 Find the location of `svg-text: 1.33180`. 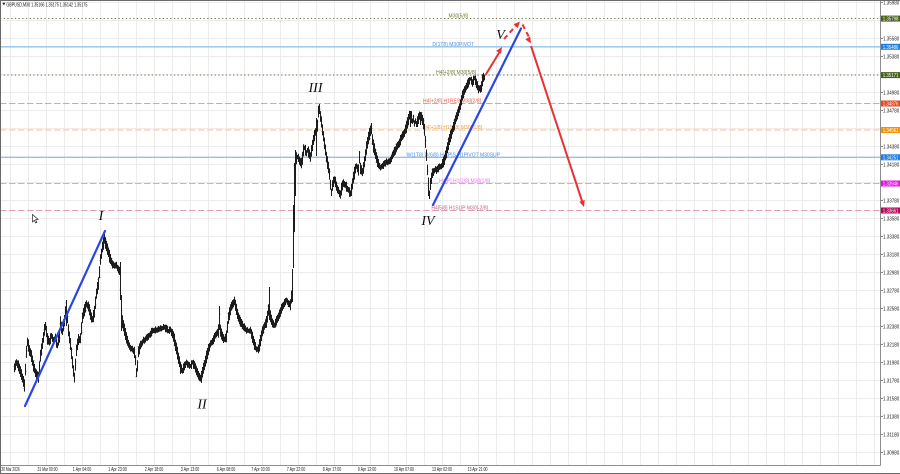

svg-text: 1.33180 is located at coordinates (891, 256).